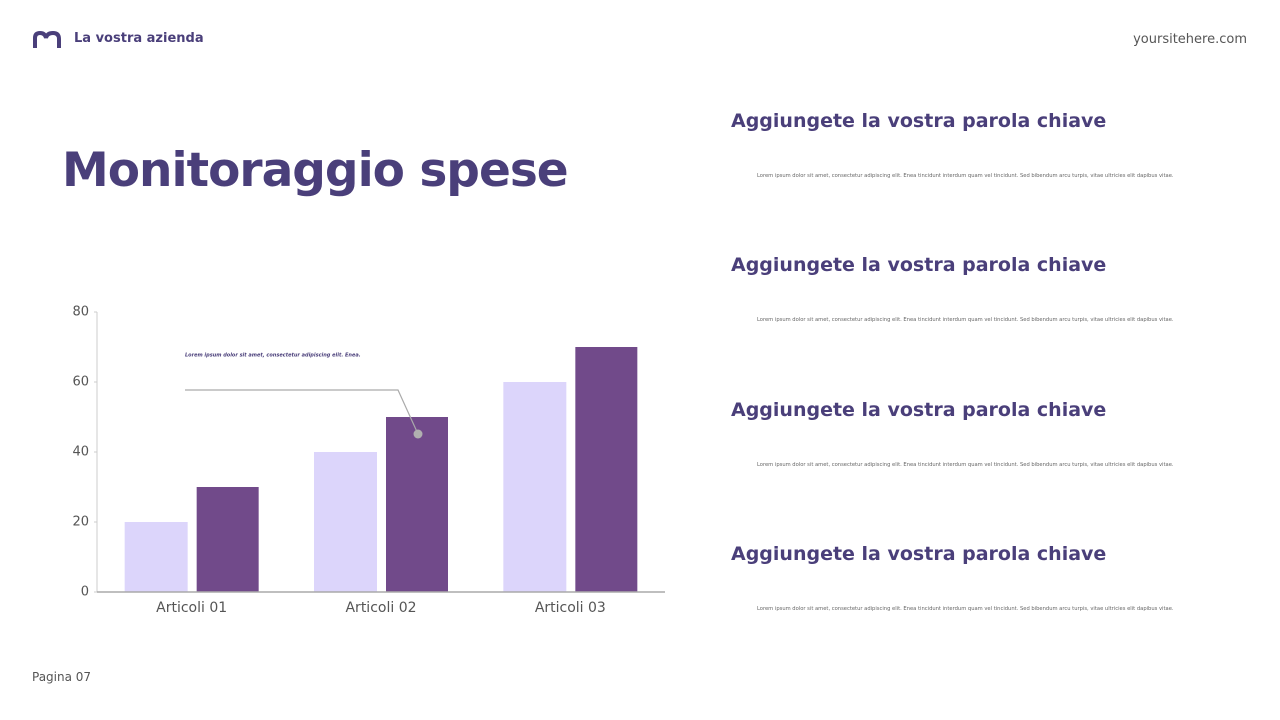  I want to click on y-tick-label: 80, so click(80, 312).